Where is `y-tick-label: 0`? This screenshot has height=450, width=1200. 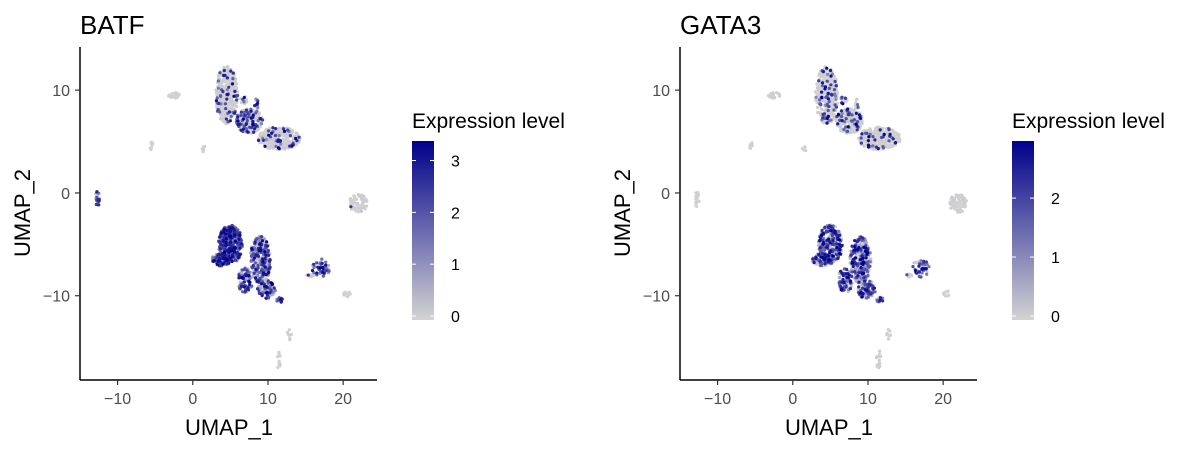 y-tick-label: 0 is located at coordinates (665, 194).